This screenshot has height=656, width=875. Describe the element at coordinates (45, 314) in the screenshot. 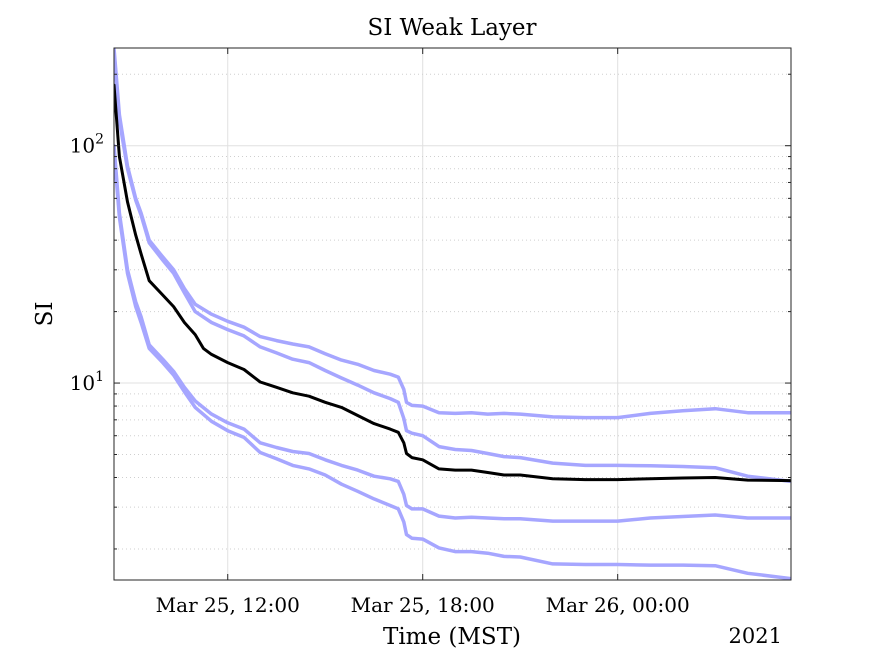

I see `y-axis-label: SI` at that location.